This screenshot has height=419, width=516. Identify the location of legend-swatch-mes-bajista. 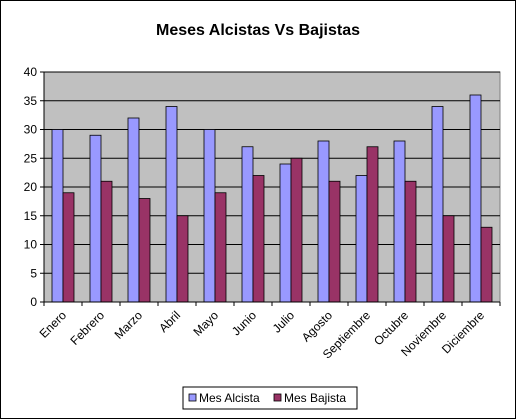
(277, 397).